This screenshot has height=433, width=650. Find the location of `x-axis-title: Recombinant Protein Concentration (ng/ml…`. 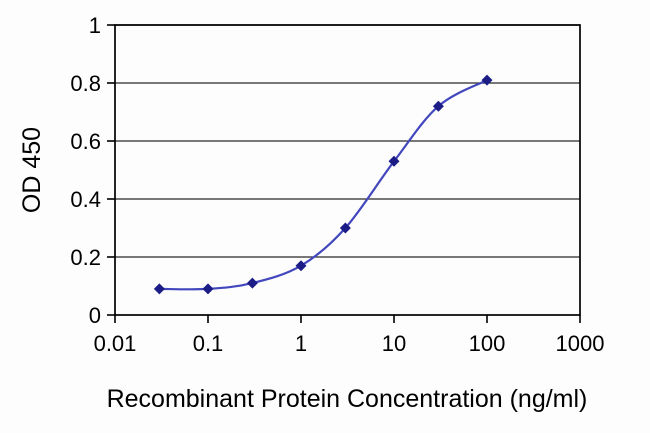

x-axis-title: Recombinant Protein Concentration (ng/ml… is located at coordinates (347, 399).